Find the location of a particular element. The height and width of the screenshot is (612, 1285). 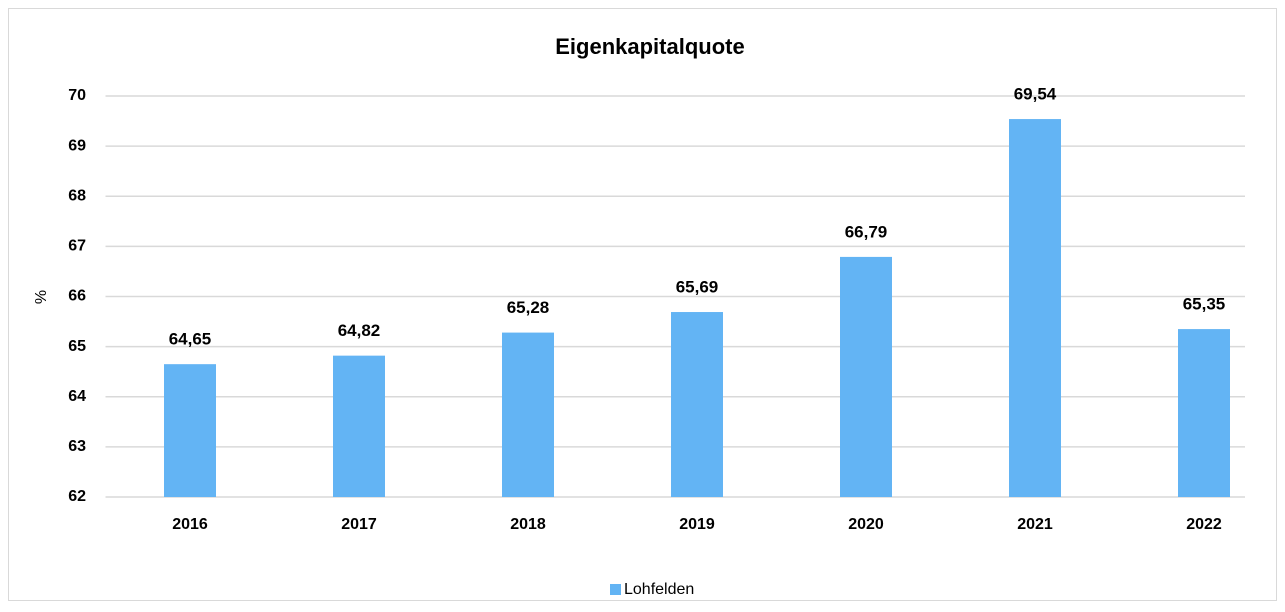

x-tick-label: 2021 is located at coordinates (1035, 524).